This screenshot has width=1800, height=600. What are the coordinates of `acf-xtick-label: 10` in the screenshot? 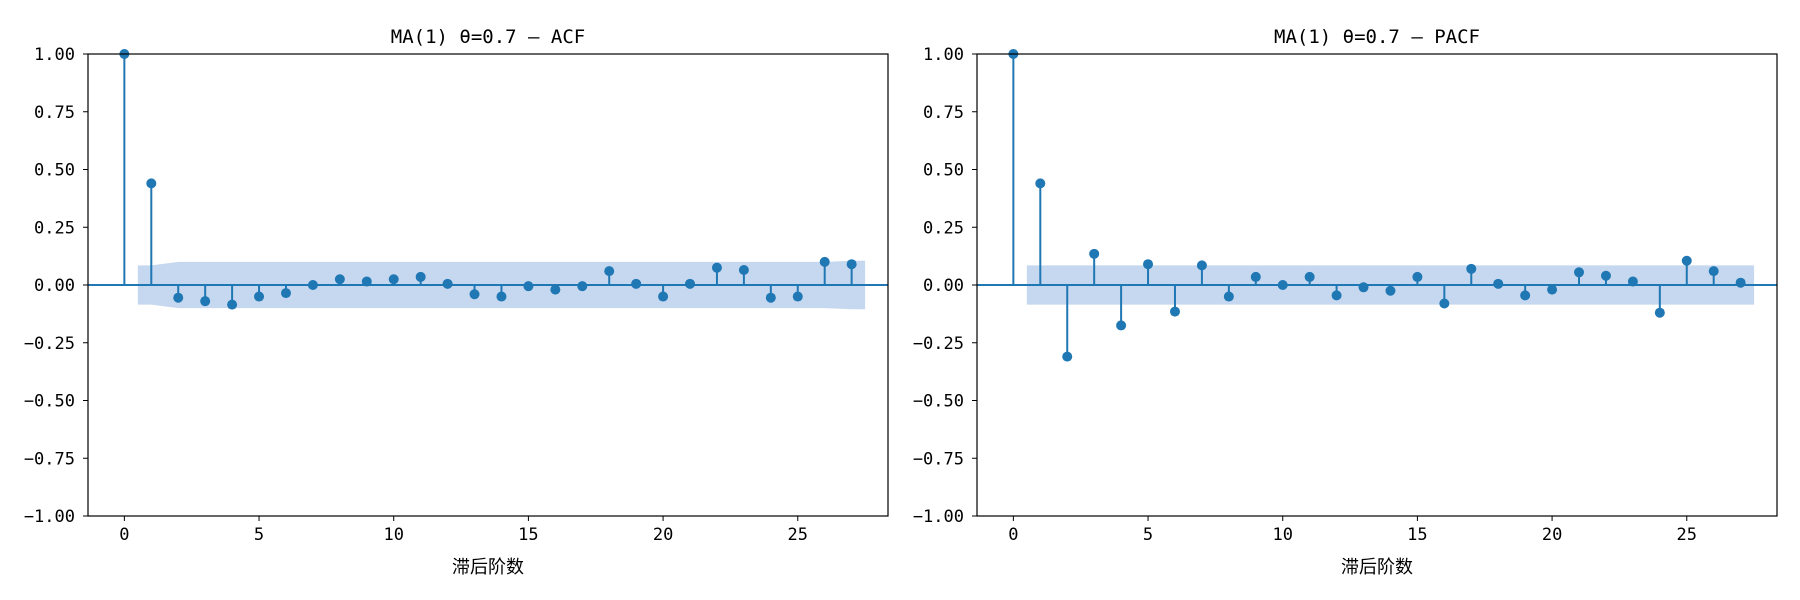 It's located at (393, 535).